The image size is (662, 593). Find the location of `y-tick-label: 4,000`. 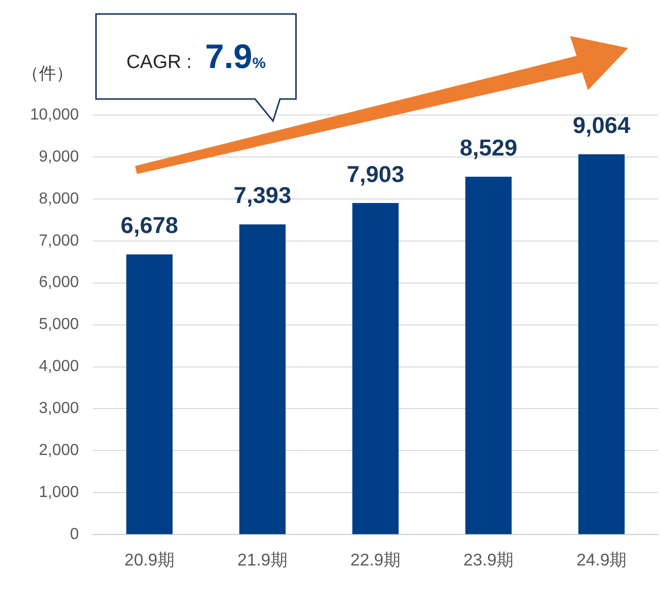

y-tick-label: 4,000 is located at coordinates (59, 367).